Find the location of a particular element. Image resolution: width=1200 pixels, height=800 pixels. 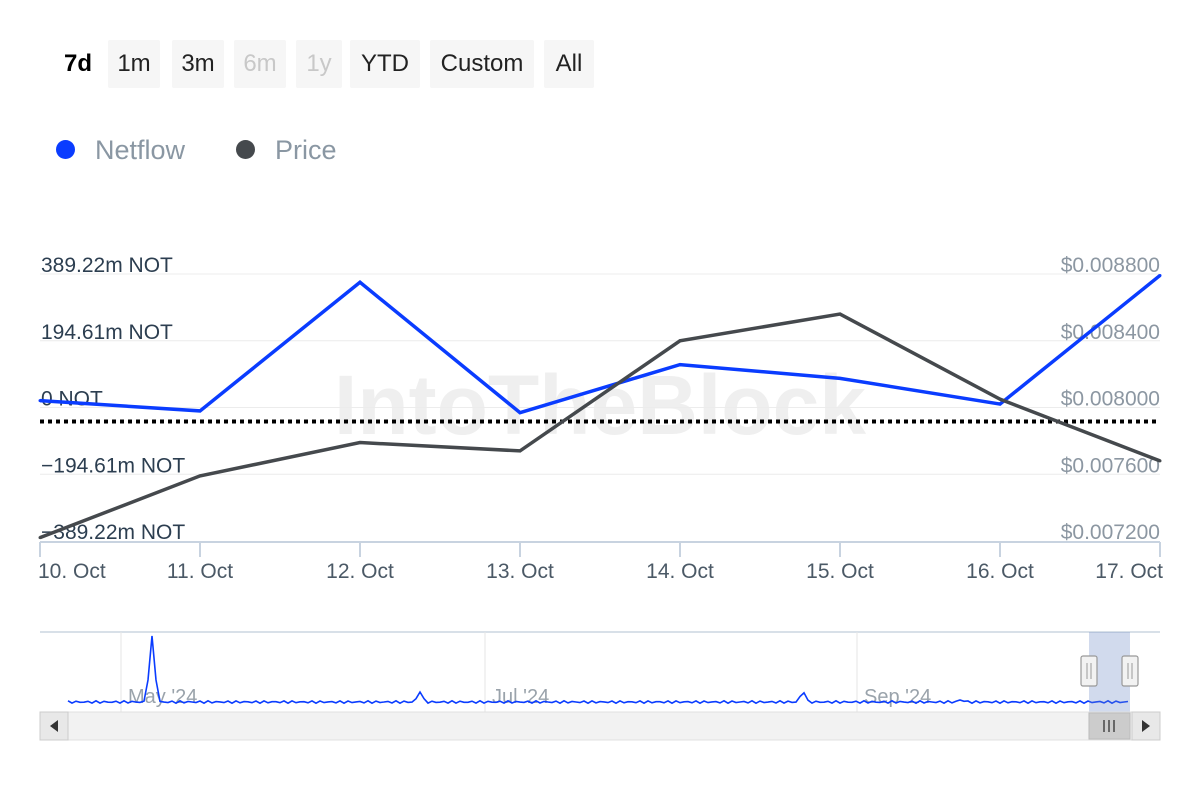

scroll-left-button is located at coordinates (54, 726).